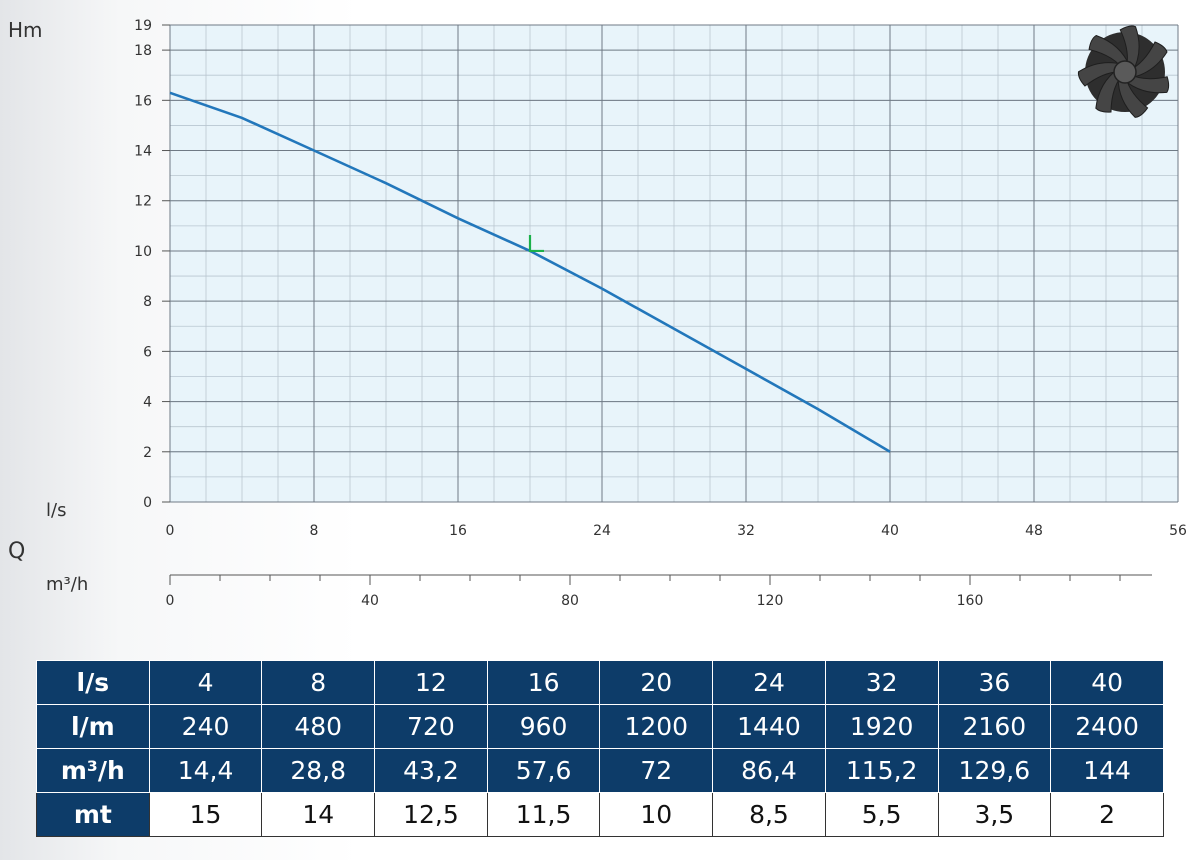  I want to click on row-header: m³/h, so click(93, 770).